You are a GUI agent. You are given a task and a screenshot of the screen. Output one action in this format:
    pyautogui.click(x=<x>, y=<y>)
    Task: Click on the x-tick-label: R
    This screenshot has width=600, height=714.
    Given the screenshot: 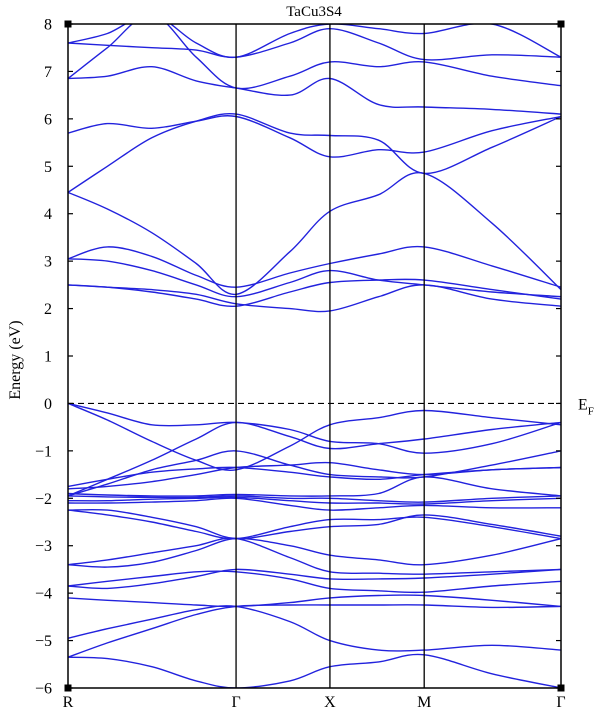 What is the action you would take?
    pyautogui.click(x=68, y=702)
    